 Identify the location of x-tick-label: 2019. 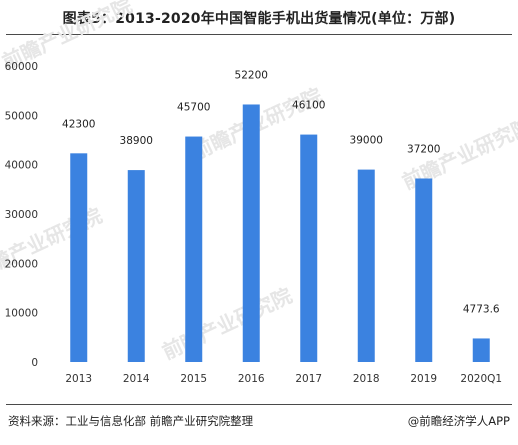
(423, 379).